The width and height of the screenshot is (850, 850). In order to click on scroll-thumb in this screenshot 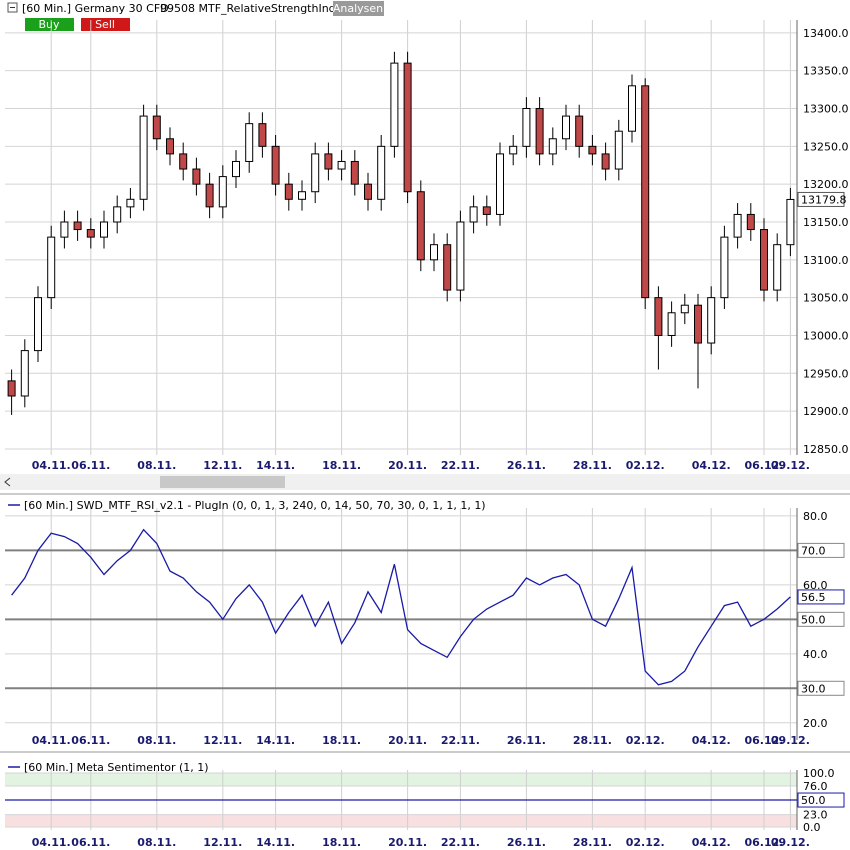, I will do `click(222, 482)`.